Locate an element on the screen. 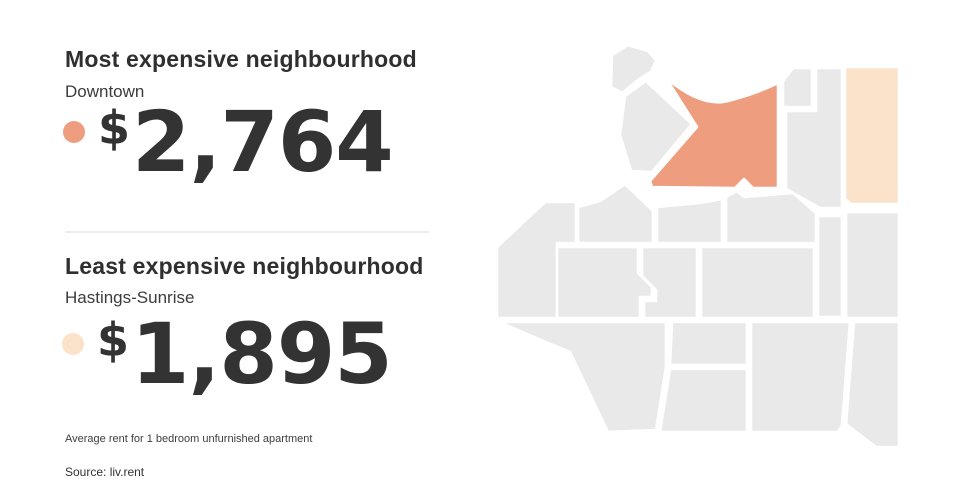  source-credit: Source: liv.rent is located at coordinates (105, 472).